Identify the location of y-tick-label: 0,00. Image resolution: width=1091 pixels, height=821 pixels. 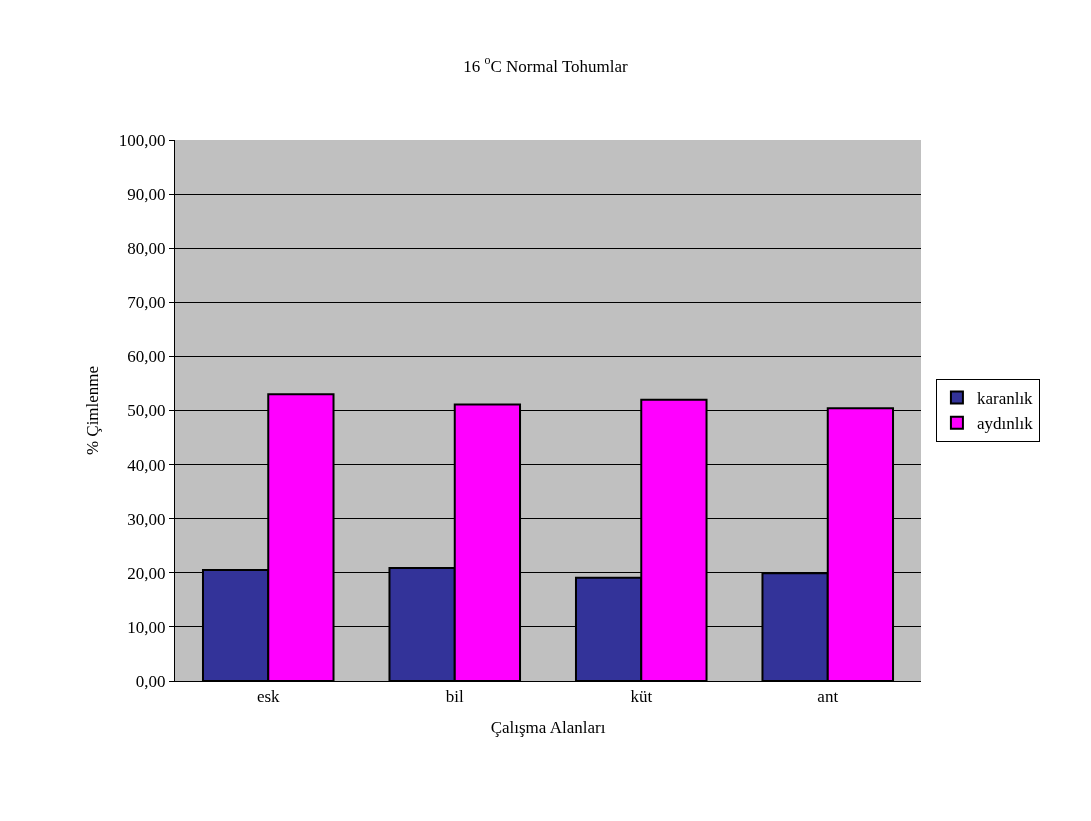
(150, 681).